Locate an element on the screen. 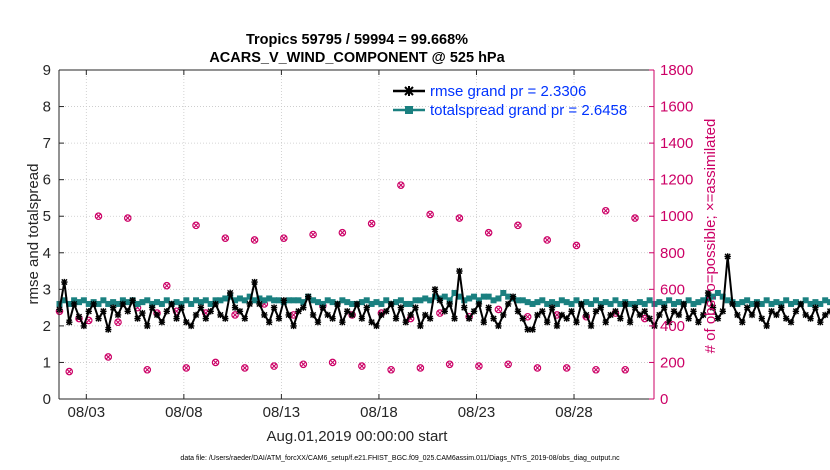  y-tick-label-right: 1600 is located at coordinates (676, 107).